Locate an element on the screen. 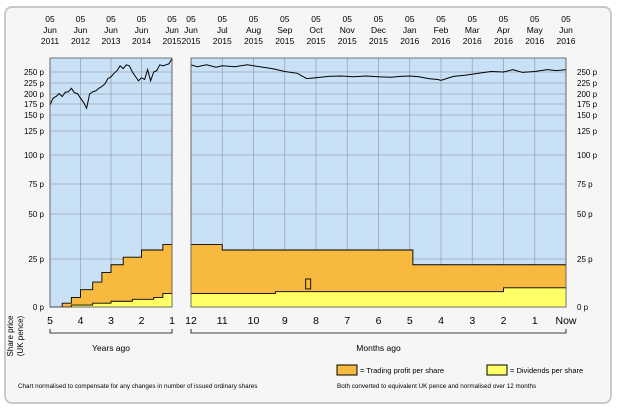 This screenshot has height=410, width=622. left-top-date-label: 2012 is located at coordinates (80, 41).